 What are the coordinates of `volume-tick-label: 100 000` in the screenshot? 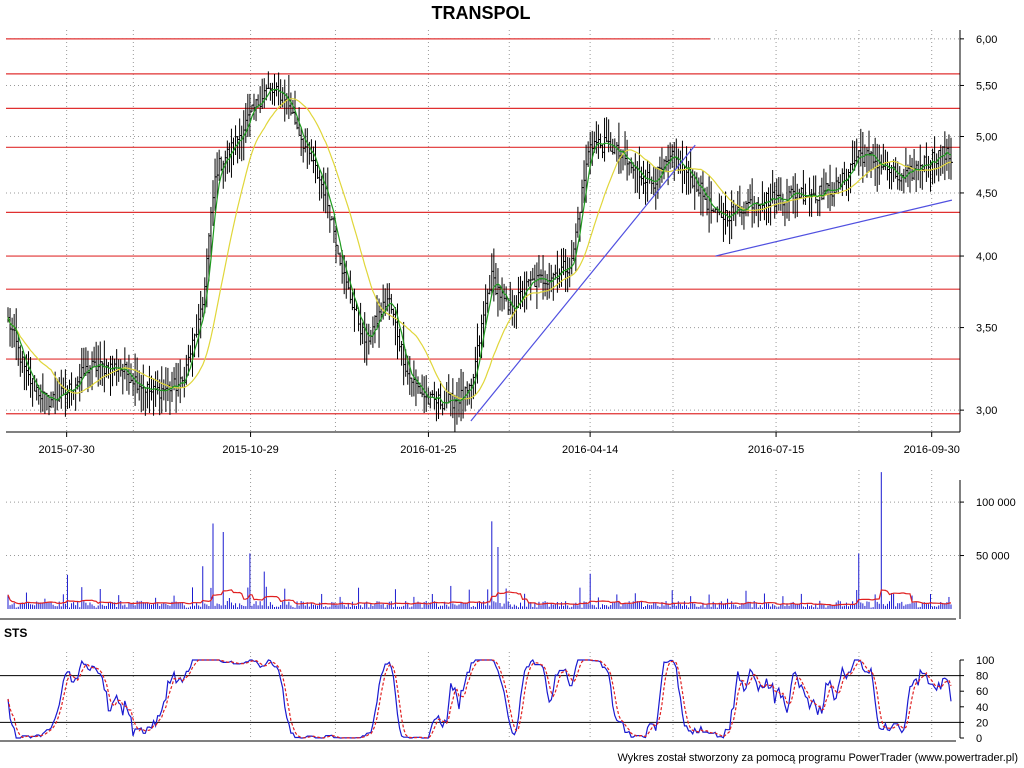 It's located at (996, 503).